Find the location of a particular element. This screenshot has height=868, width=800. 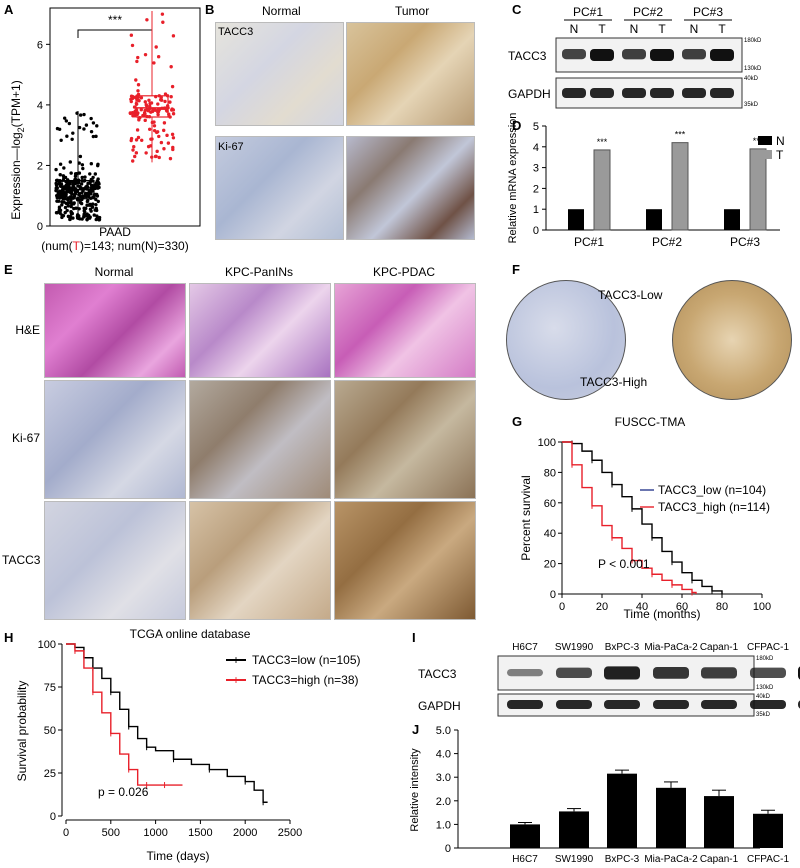

c-row-tacc3: TACC3 is located at coordinates (527, 56).